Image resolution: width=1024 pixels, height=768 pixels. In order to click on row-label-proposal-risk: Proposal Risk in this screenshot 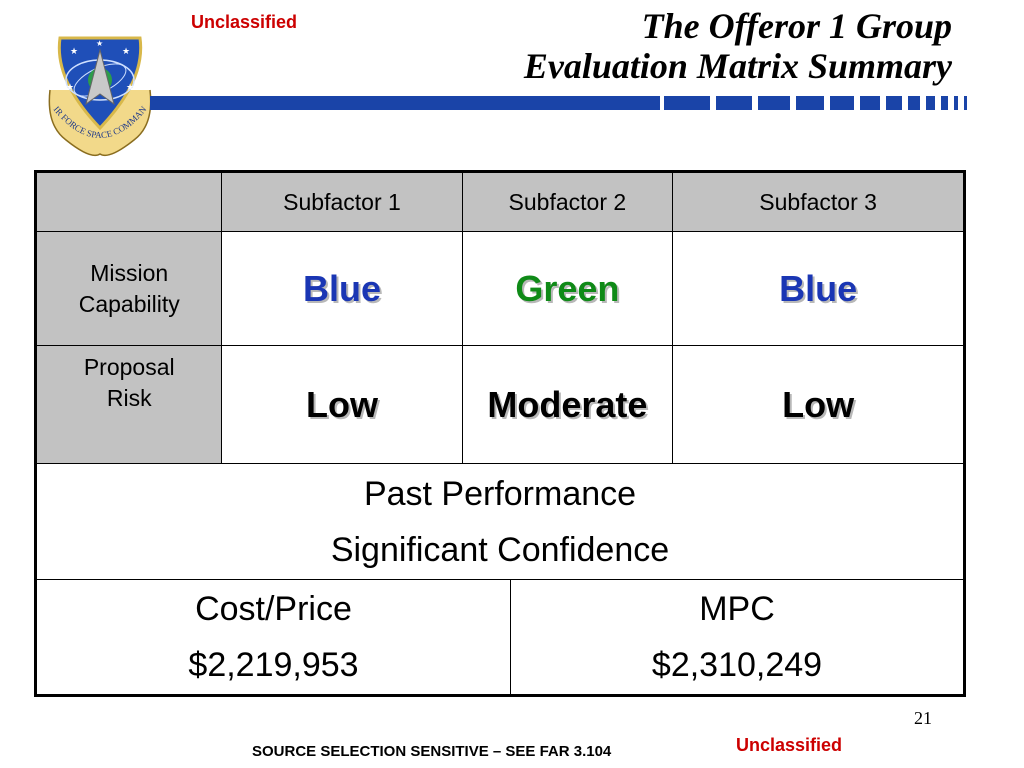, I will do `click(128, 404)`.